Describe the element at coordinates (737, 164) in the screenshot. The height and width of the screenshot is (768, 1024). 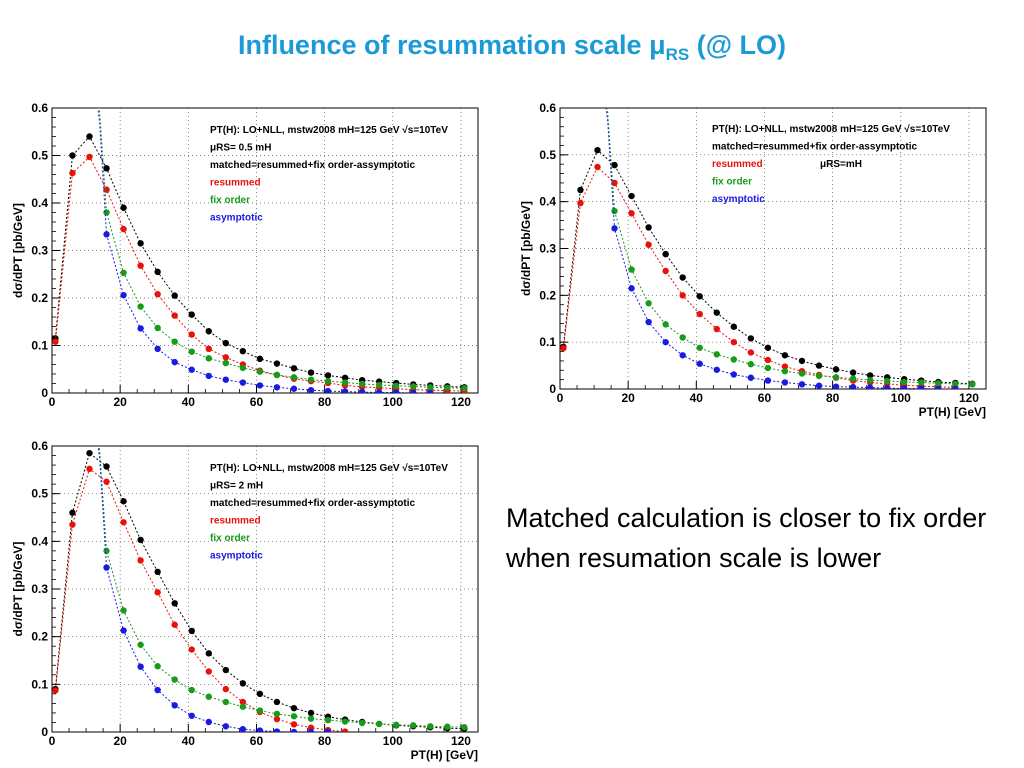
I see `legend-entry: resummed` at that location.